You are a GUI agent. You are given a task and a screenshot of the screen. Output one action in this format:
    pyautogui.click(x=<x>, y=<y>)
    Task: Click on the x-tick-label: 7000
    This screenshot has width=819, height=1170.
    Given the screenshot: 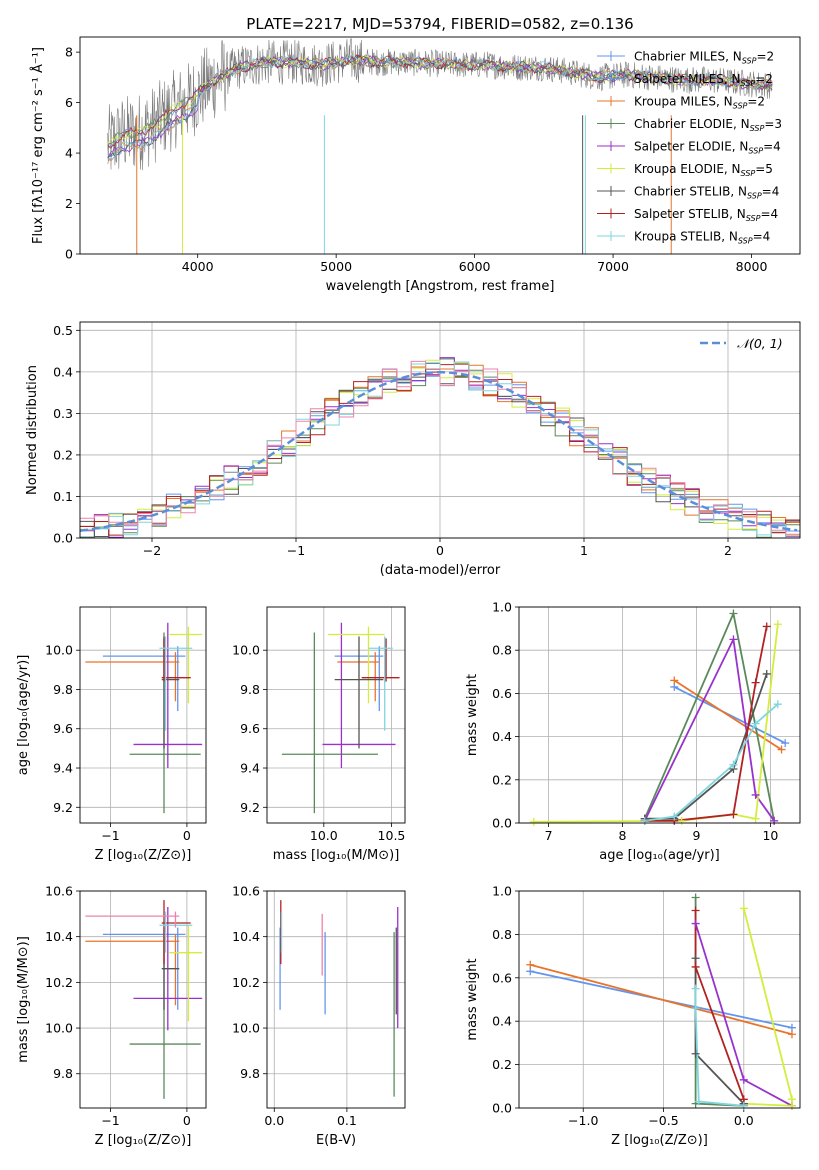 What is the action you would take?
    pyautogui.click(x=613, y=266)
    